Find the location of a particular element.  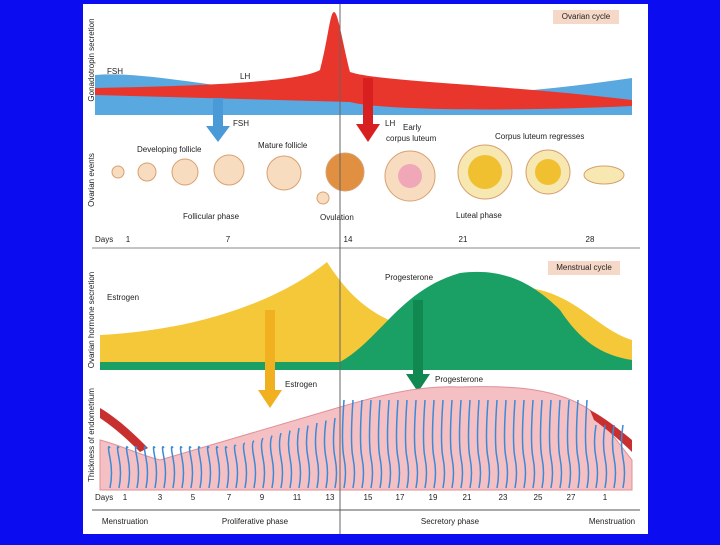

label: Secretory phase is located at coordinates (450, 521).